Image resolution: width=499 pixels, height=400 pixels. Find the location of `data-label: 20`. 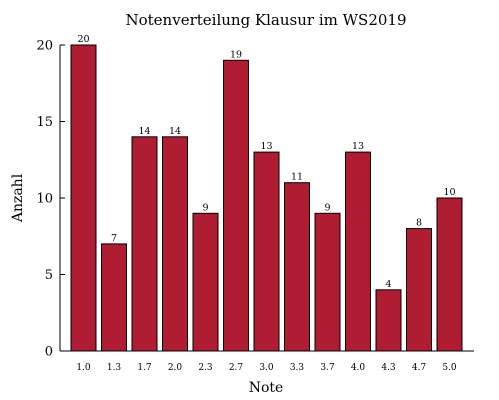

data-label: 20 is located at coordinates (83, 39).